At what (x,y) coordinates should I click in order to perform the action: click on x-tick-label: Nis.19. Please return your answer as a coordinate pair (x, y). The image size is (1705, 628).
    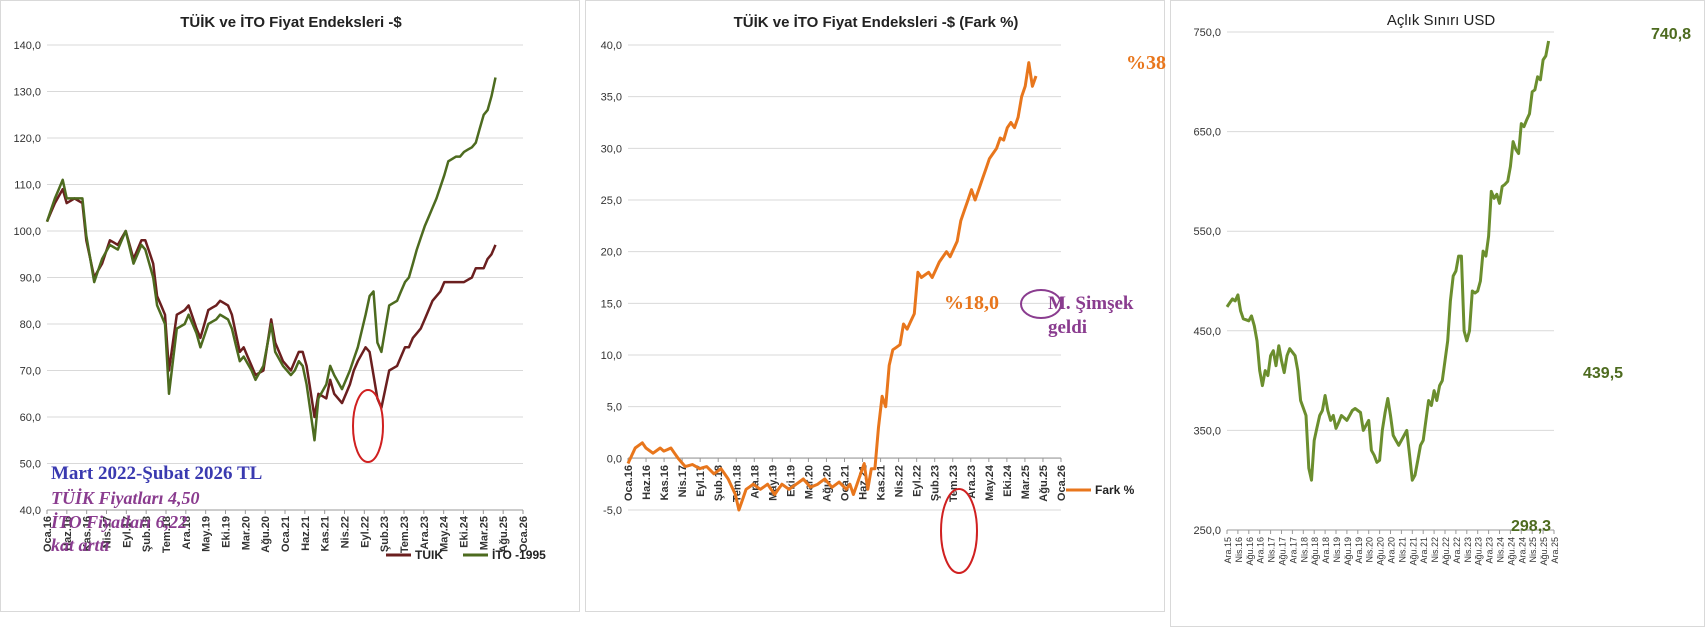
    Looking at the image, I should click on (1337, 550).